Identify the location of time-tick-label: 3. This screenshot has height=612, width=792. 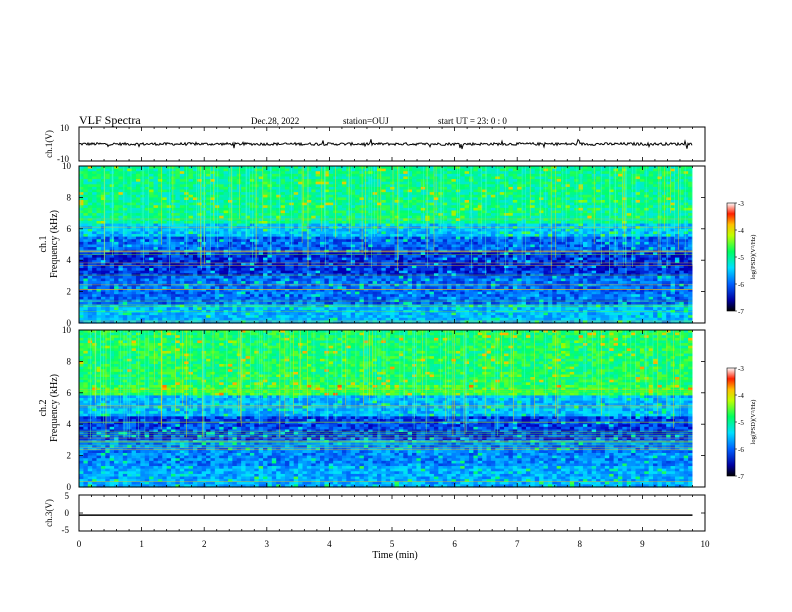
(267, 544).